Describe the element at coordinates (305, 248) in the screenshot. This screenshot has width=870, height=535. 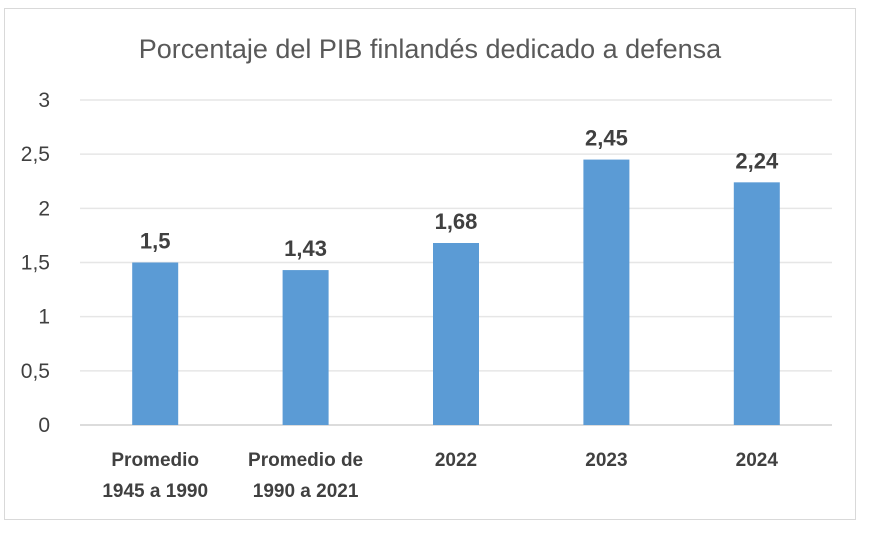
I see `data-label: 1,43` at that location.